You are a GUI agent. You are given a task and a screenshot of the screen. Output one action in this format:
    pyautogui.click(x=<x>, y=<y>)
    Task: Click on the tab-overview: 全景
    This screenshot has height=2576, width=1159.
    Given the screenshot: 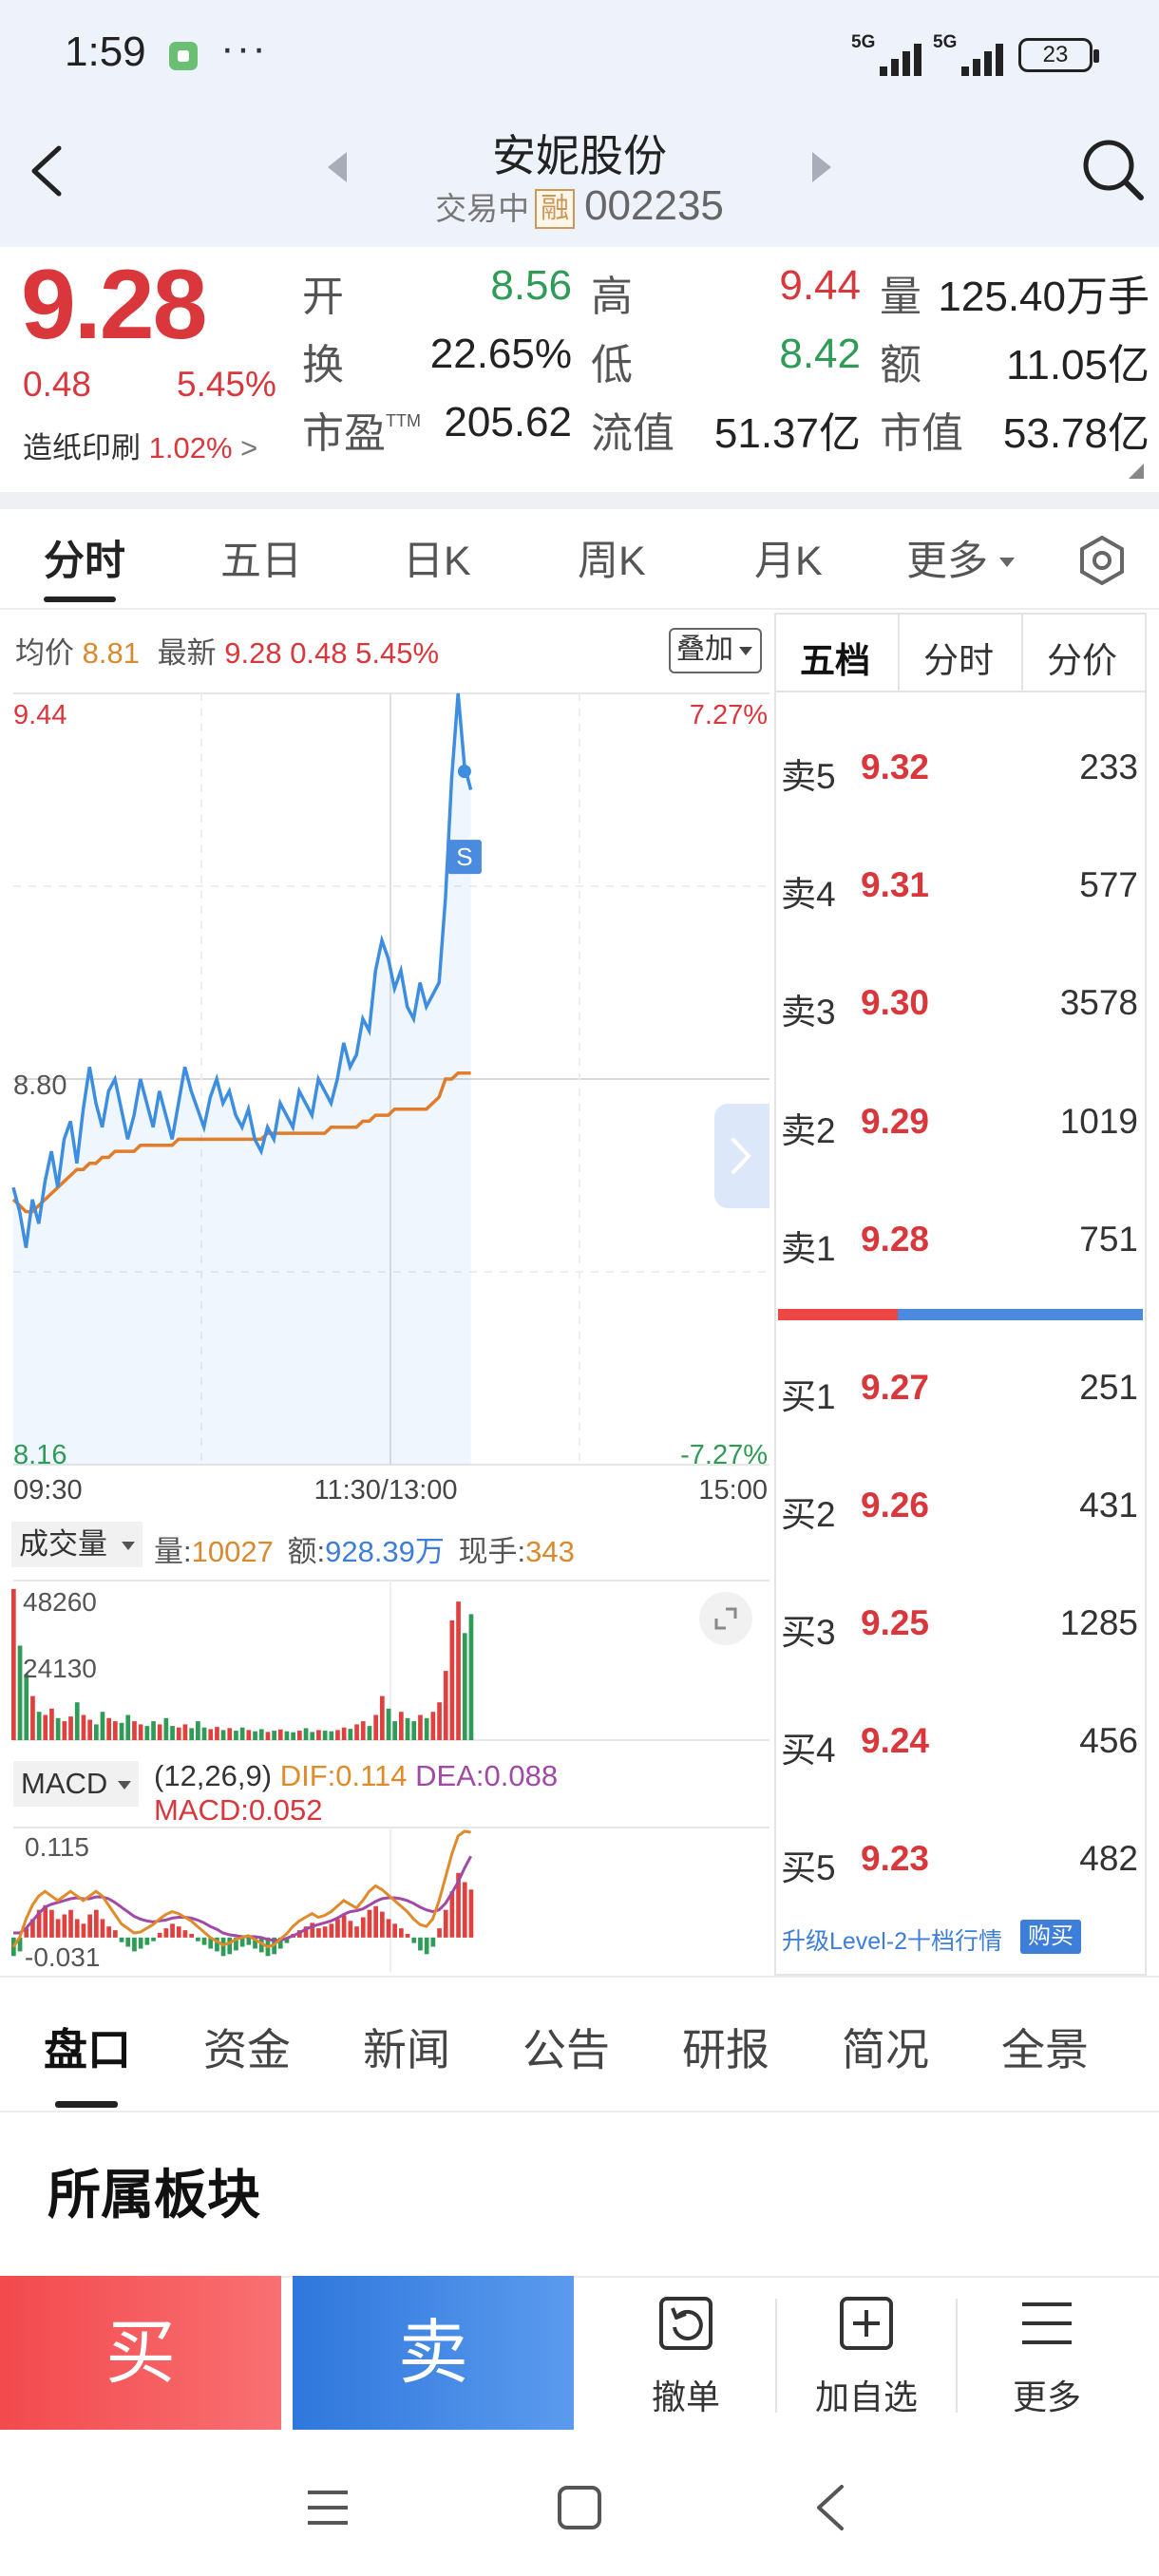 What is the action you would take?
    pyautogui.click(x=1045, y=2049)
    